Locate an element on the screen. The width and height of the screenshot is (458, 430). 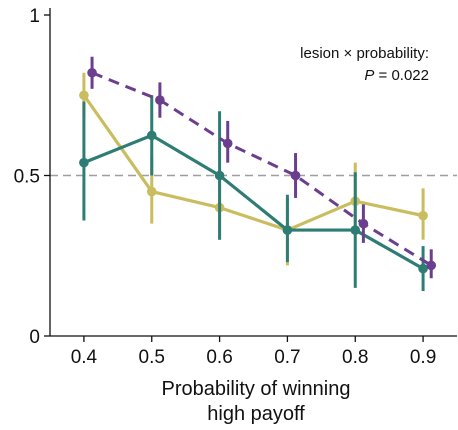
x-tick-label: 0.4 is located at coordinates (84, 357).